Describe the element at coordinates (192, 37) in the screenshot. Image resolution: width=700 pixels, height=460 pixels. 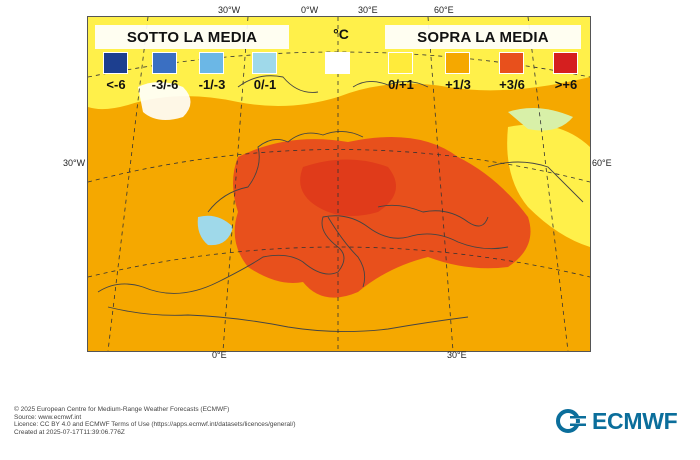
I see `legend-below-title: SOTTO LA MEDIA` at that location.